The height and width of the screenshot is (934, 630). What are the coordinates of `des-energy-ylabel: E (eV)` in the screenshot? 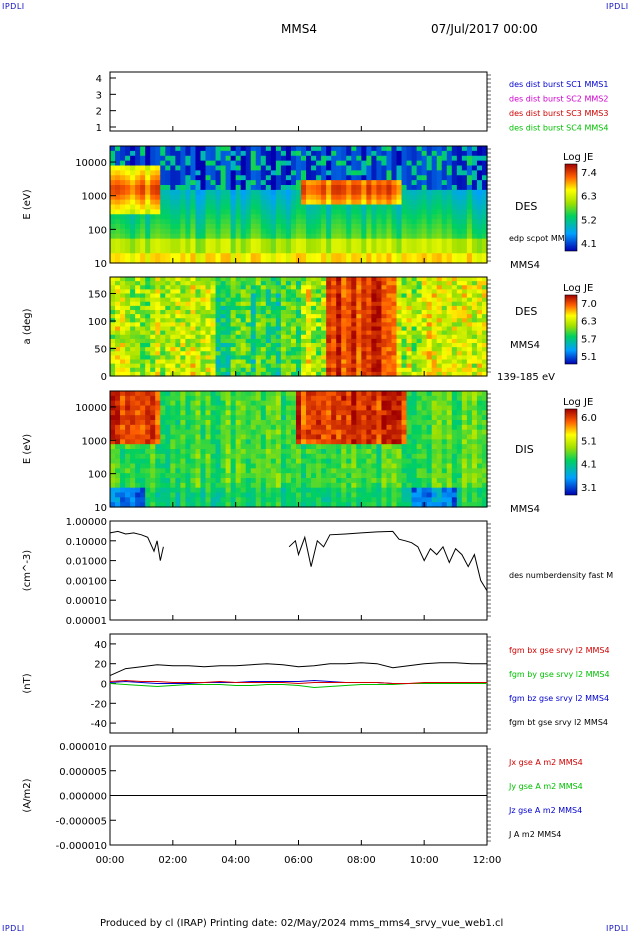 It's located at (27, 204).